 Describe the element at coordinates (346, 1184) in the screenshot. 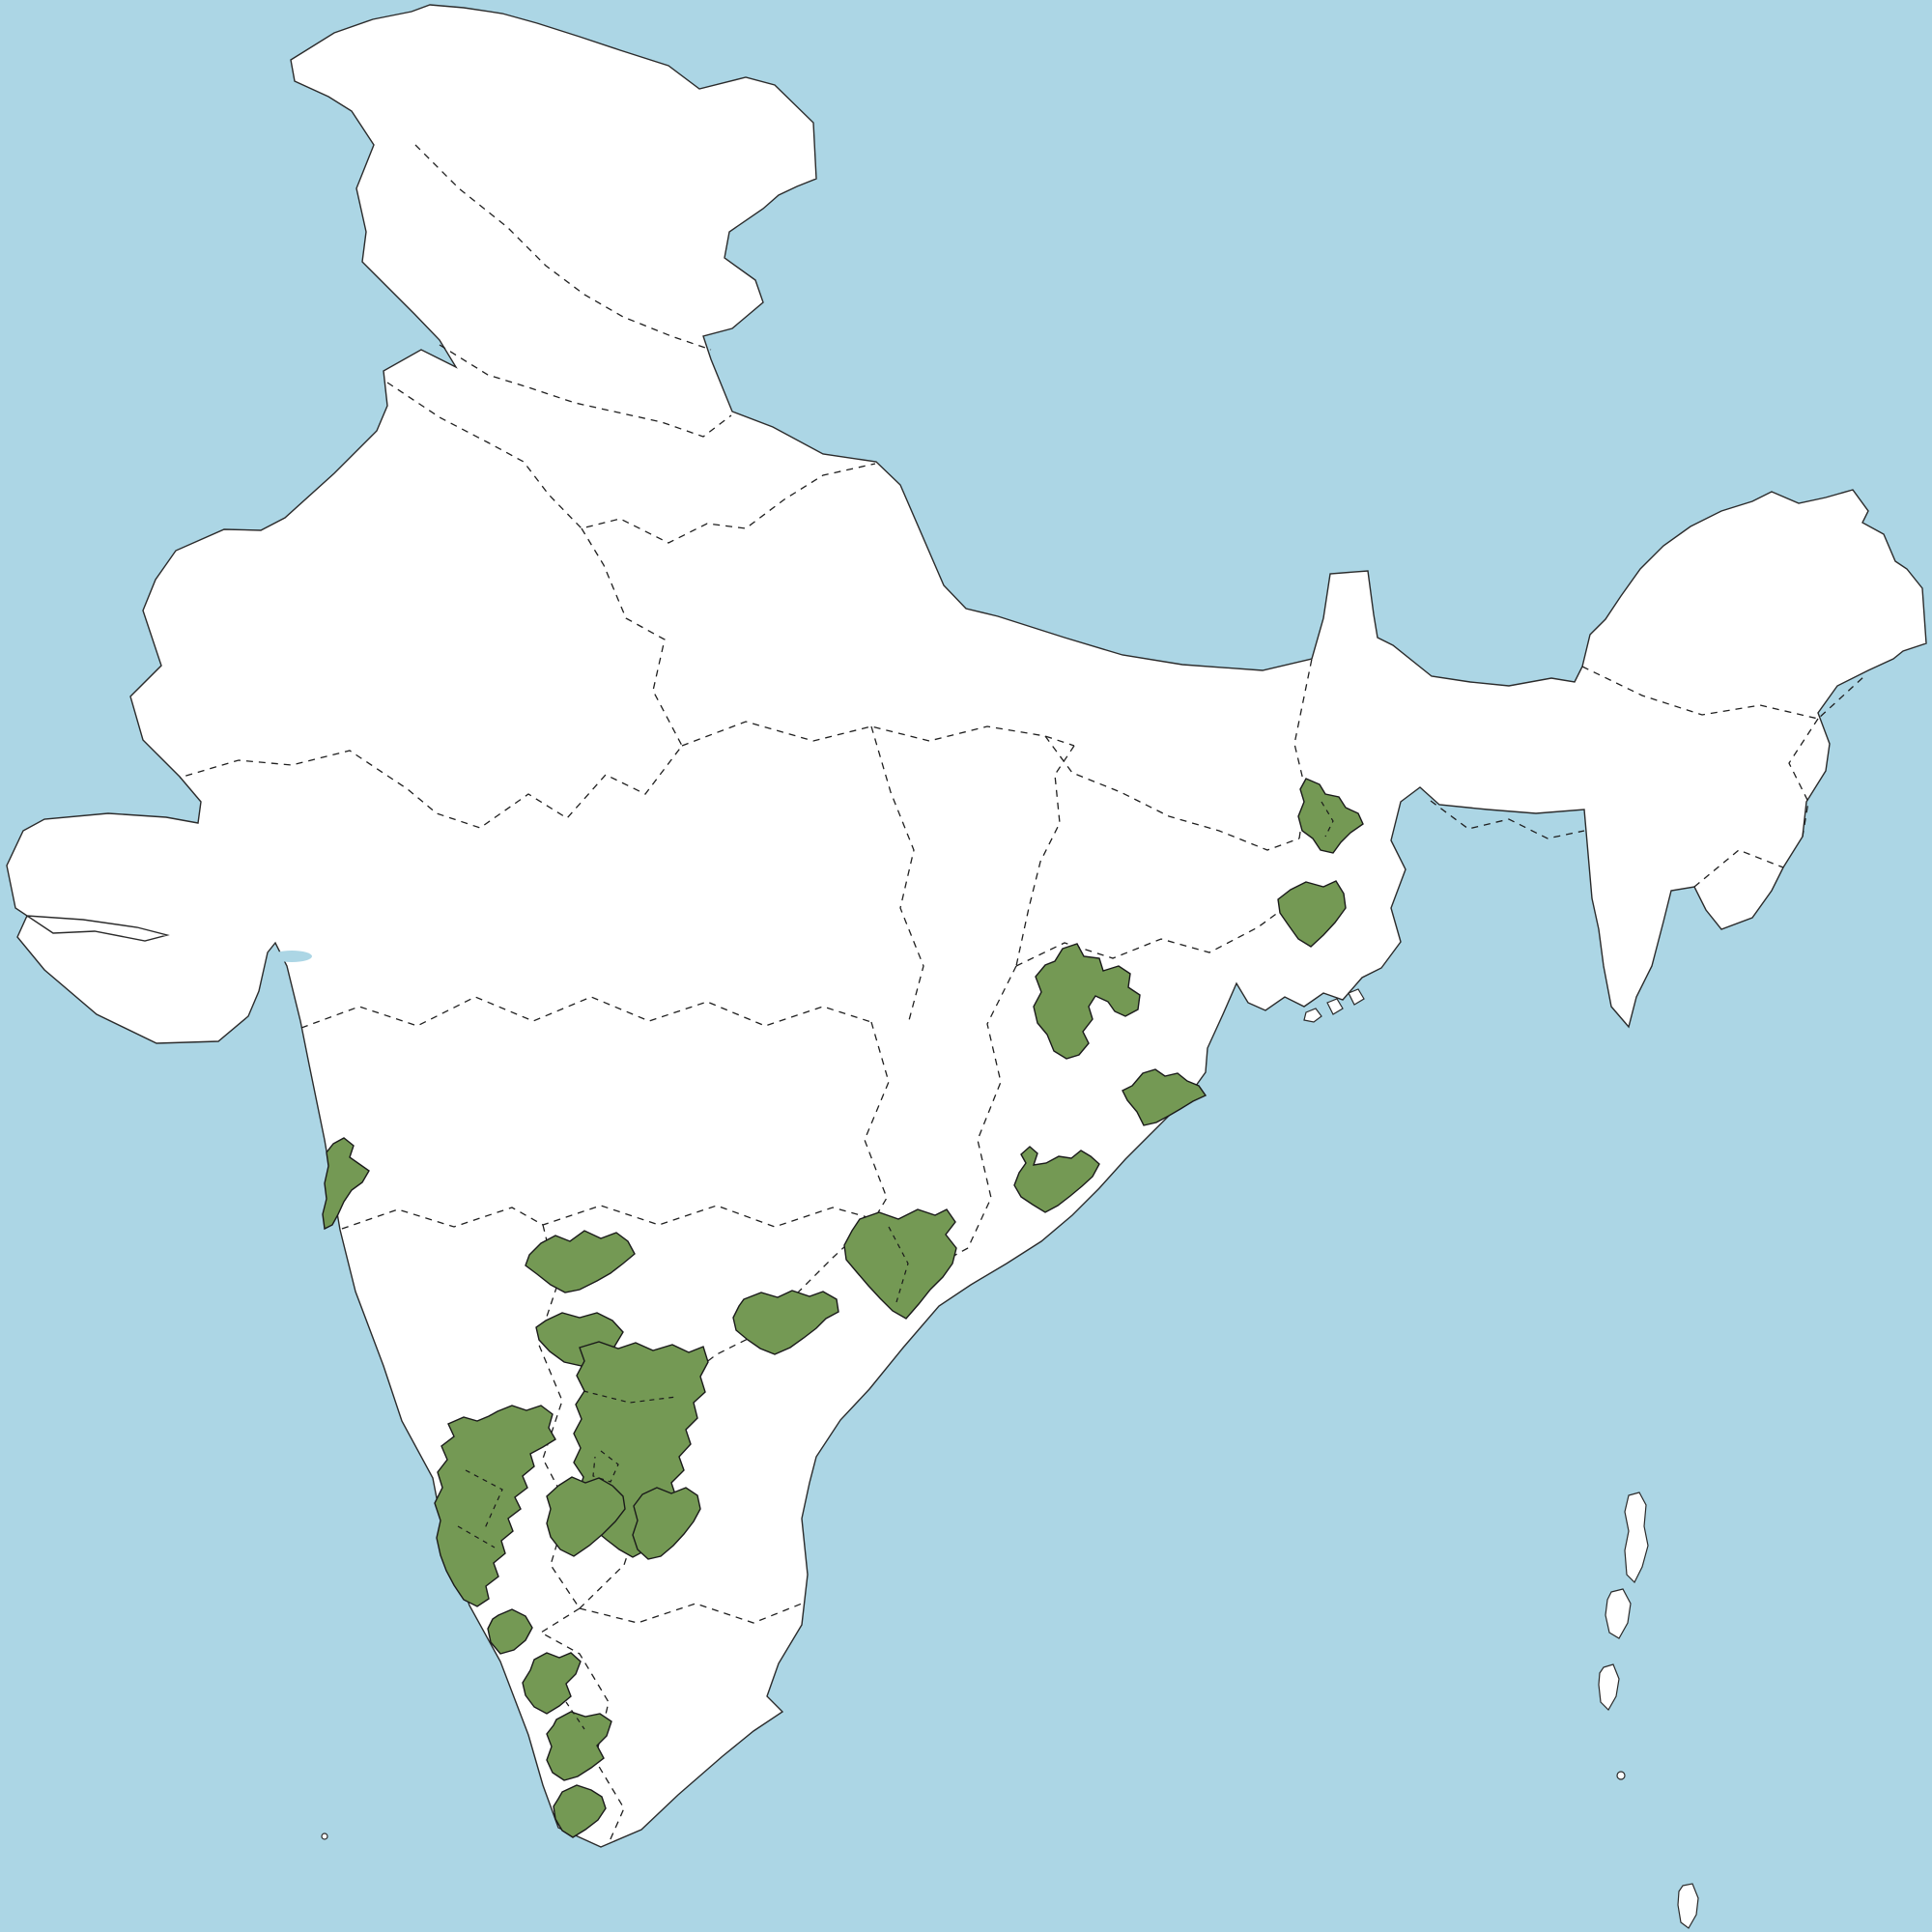

I see `highlighted-district-west-coast-patch` at that location.